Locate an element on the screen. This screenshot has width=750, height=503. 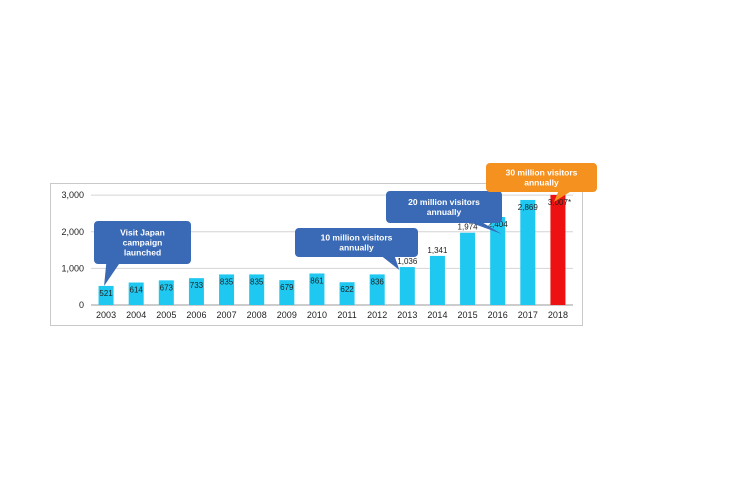
bar-2009 is located at coordinates (287, 292).